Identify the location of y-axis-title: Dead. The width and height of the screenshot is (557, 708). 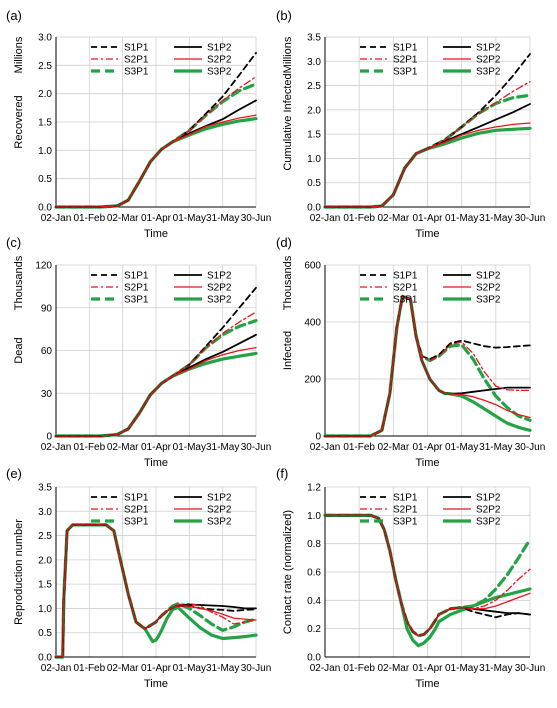
(19, 350).